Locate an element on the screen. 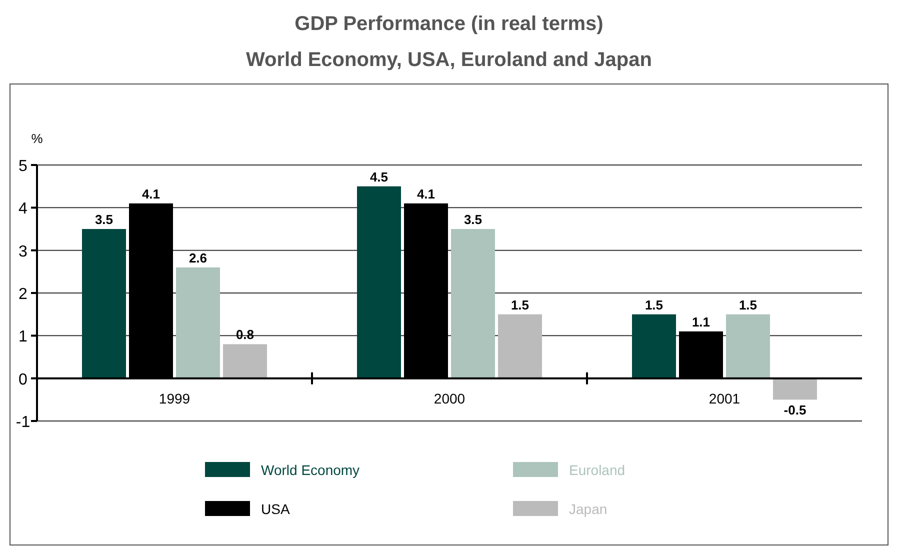  y-tick-label: 5 is located at coordinates (23, 166).